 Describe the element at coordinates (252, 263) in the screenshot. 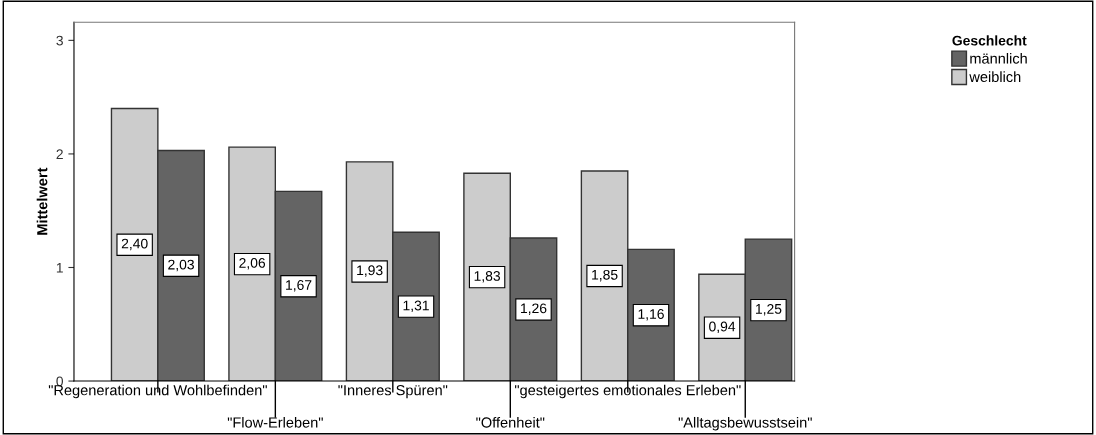

I see `data-label: 2,06` at that location.